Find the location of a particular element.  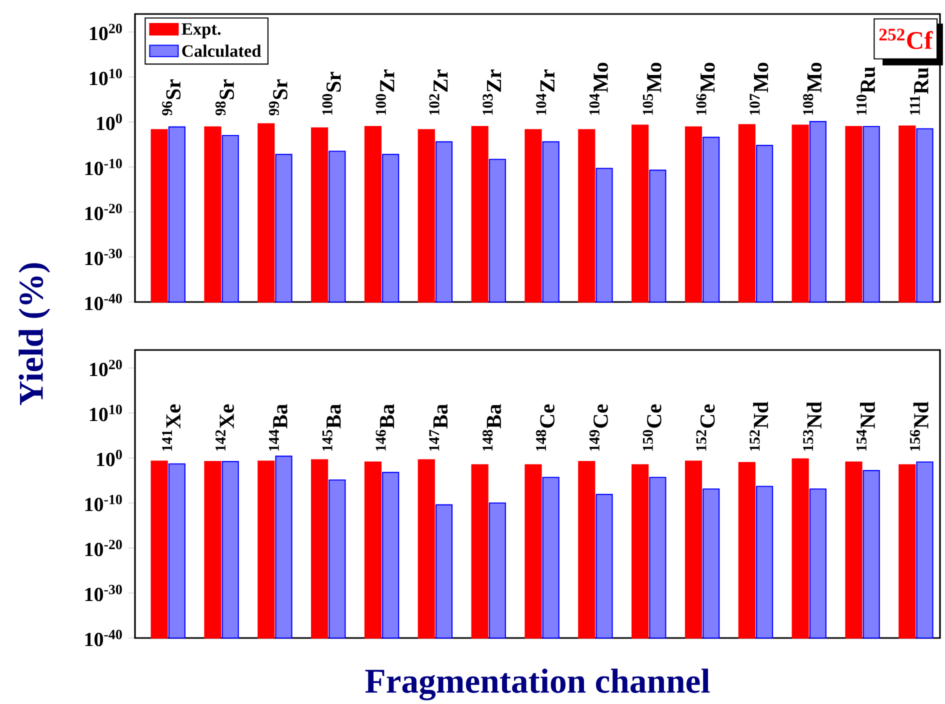

x-tick-label: $^{104}$Zr is located at coordinates (545, 92).